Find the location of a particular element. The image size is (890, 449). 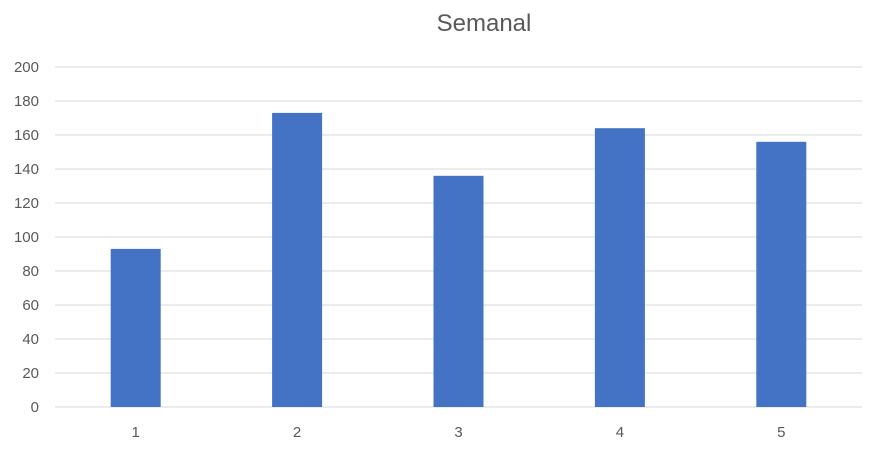

y-tick-label: 100 is located at coordinates (26, 237).